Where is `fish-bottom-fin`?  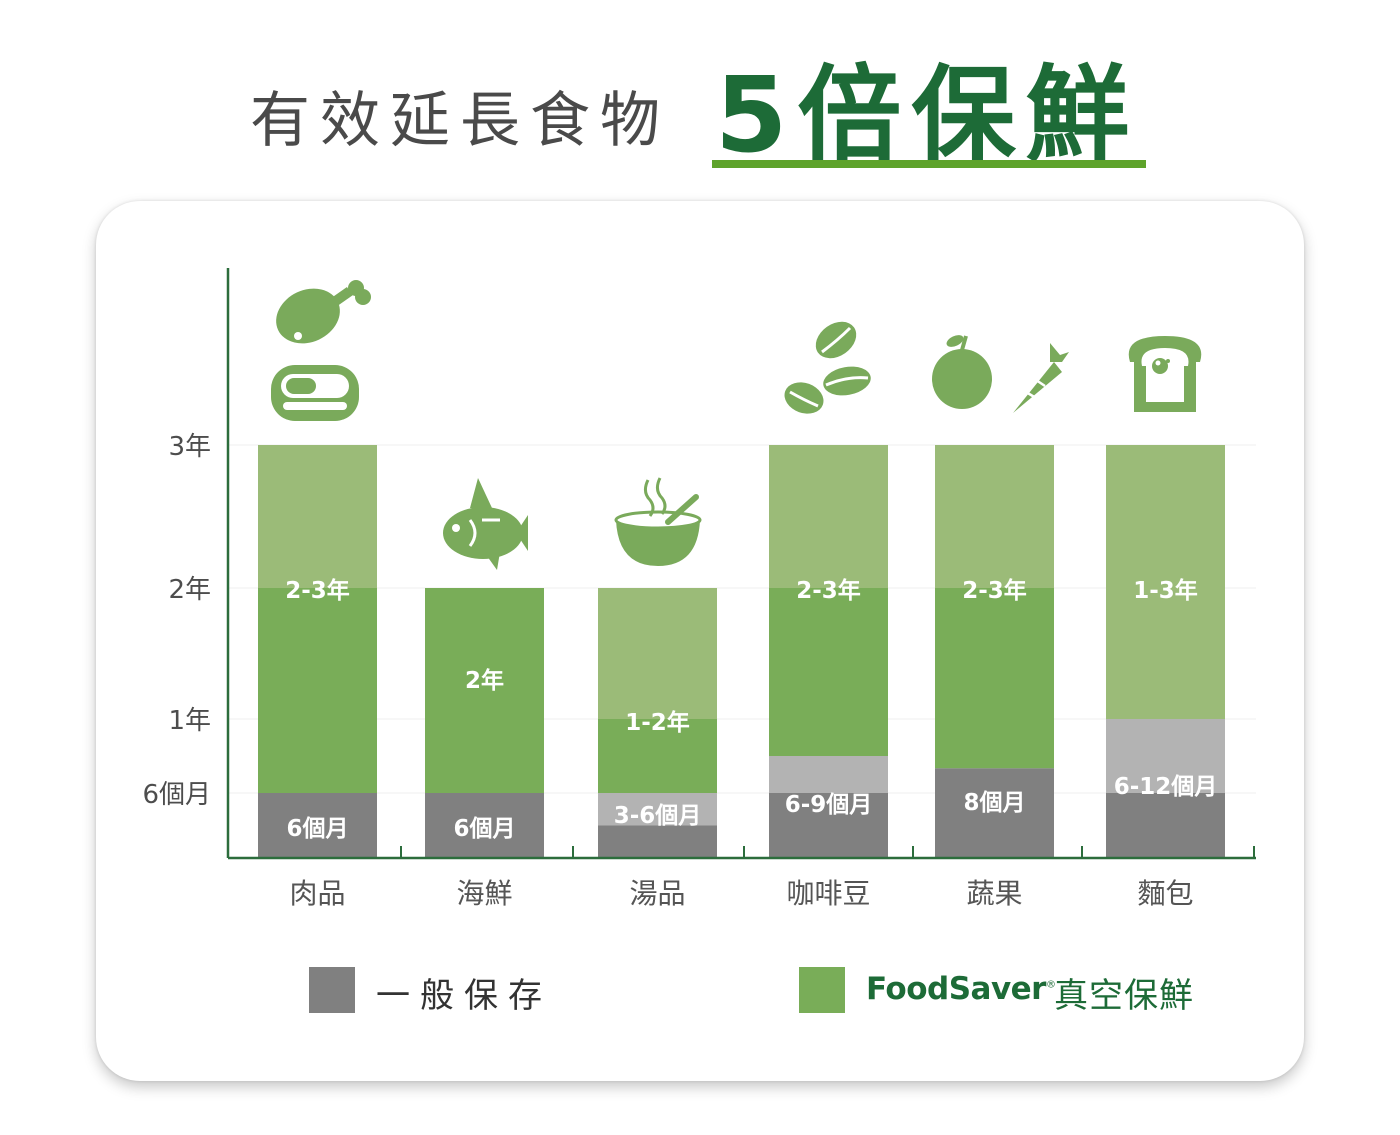
fish-bottom-fin is located at coordinates (493, 561).